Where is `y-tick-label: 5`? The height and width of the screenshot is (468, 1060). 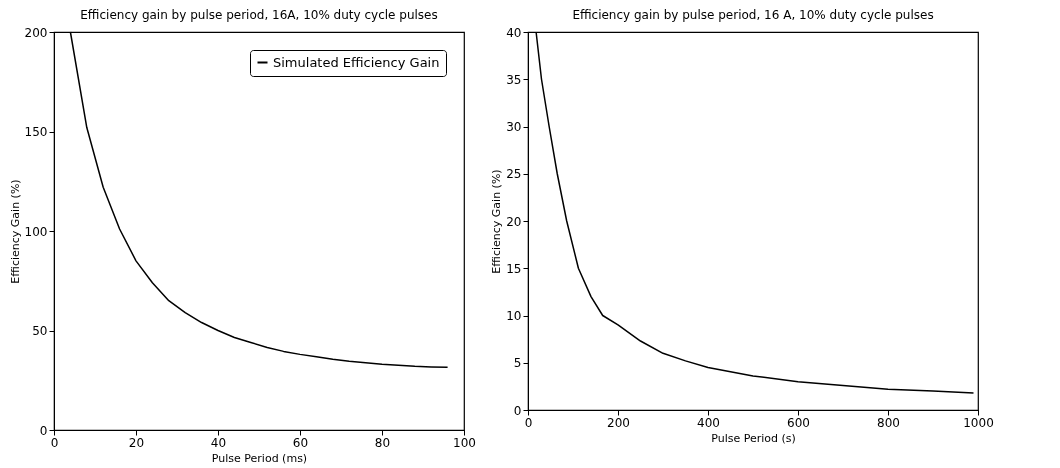
y-tick-label: 5 is located at coordinates (517, 363).